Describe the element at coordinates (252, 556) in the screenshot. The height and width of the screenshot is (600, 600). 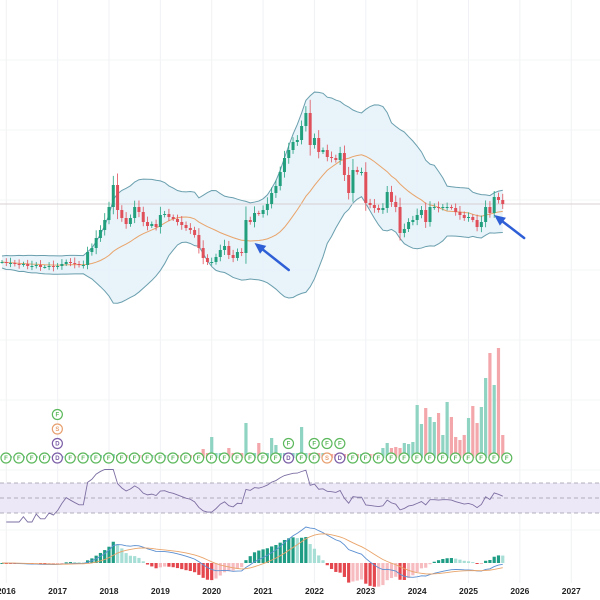
I see `macd-pane` at that location.